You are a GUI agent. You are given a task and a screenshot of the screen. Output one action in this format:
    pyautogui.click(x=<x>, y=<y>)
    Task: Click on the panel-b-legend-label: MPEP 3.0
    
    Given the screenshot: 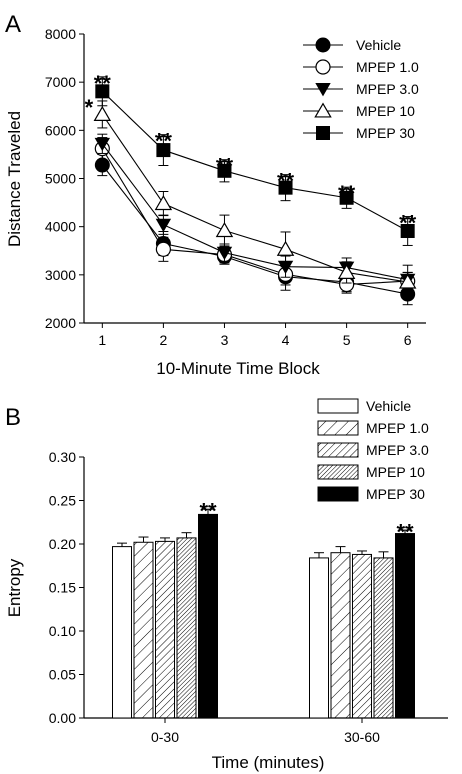 What is the action you would take?
    pyautogui.click(x=397, y=450)
    